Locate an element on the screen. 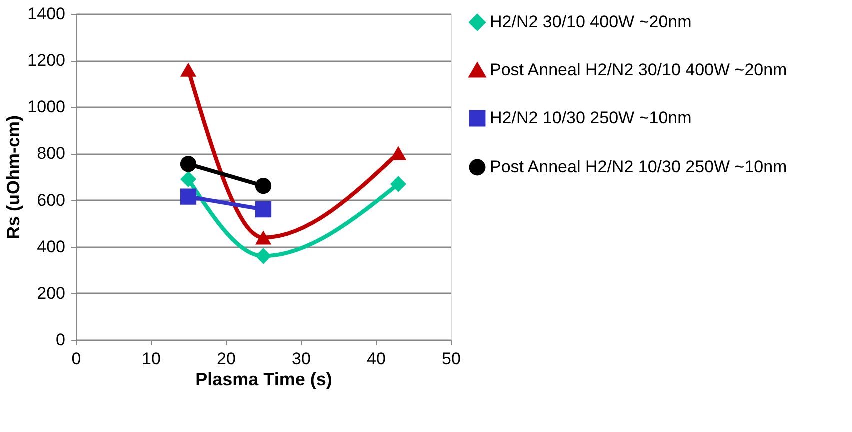  x-tick-label: 30 is located at coordinates (301, 359).